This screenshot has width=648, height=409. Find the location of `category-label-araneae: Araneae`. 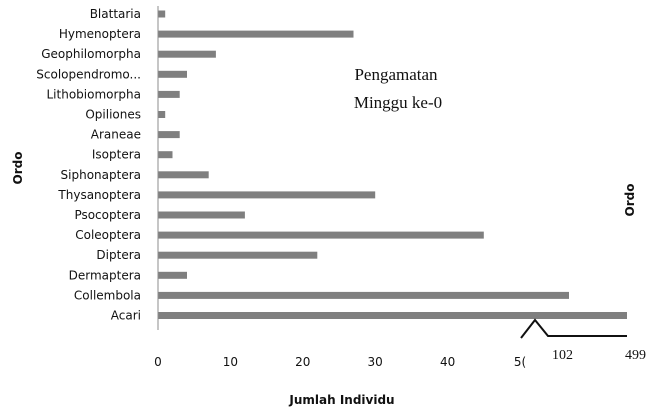

category-label-araneae: Araneae is located at coordinates (116, 135).